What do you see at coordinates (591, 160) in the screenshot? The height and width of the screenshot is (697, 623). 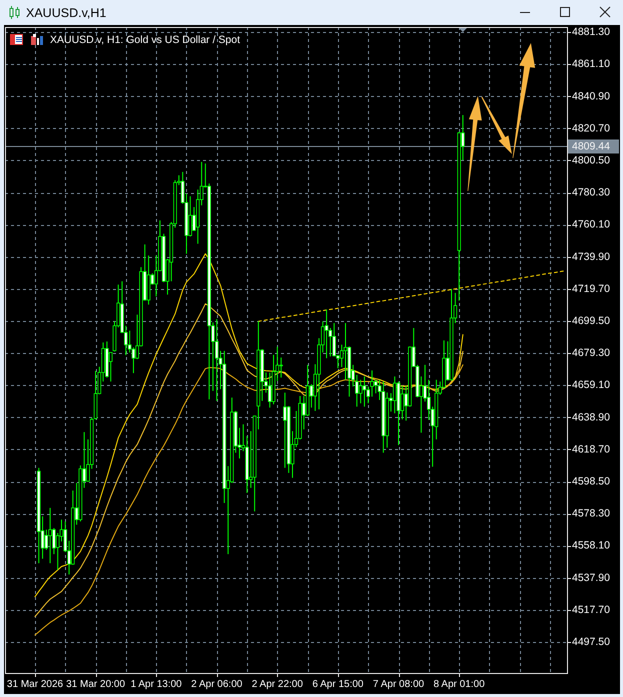 I see `y-tick-label: 4800.50` at bounding box center [591, 160].